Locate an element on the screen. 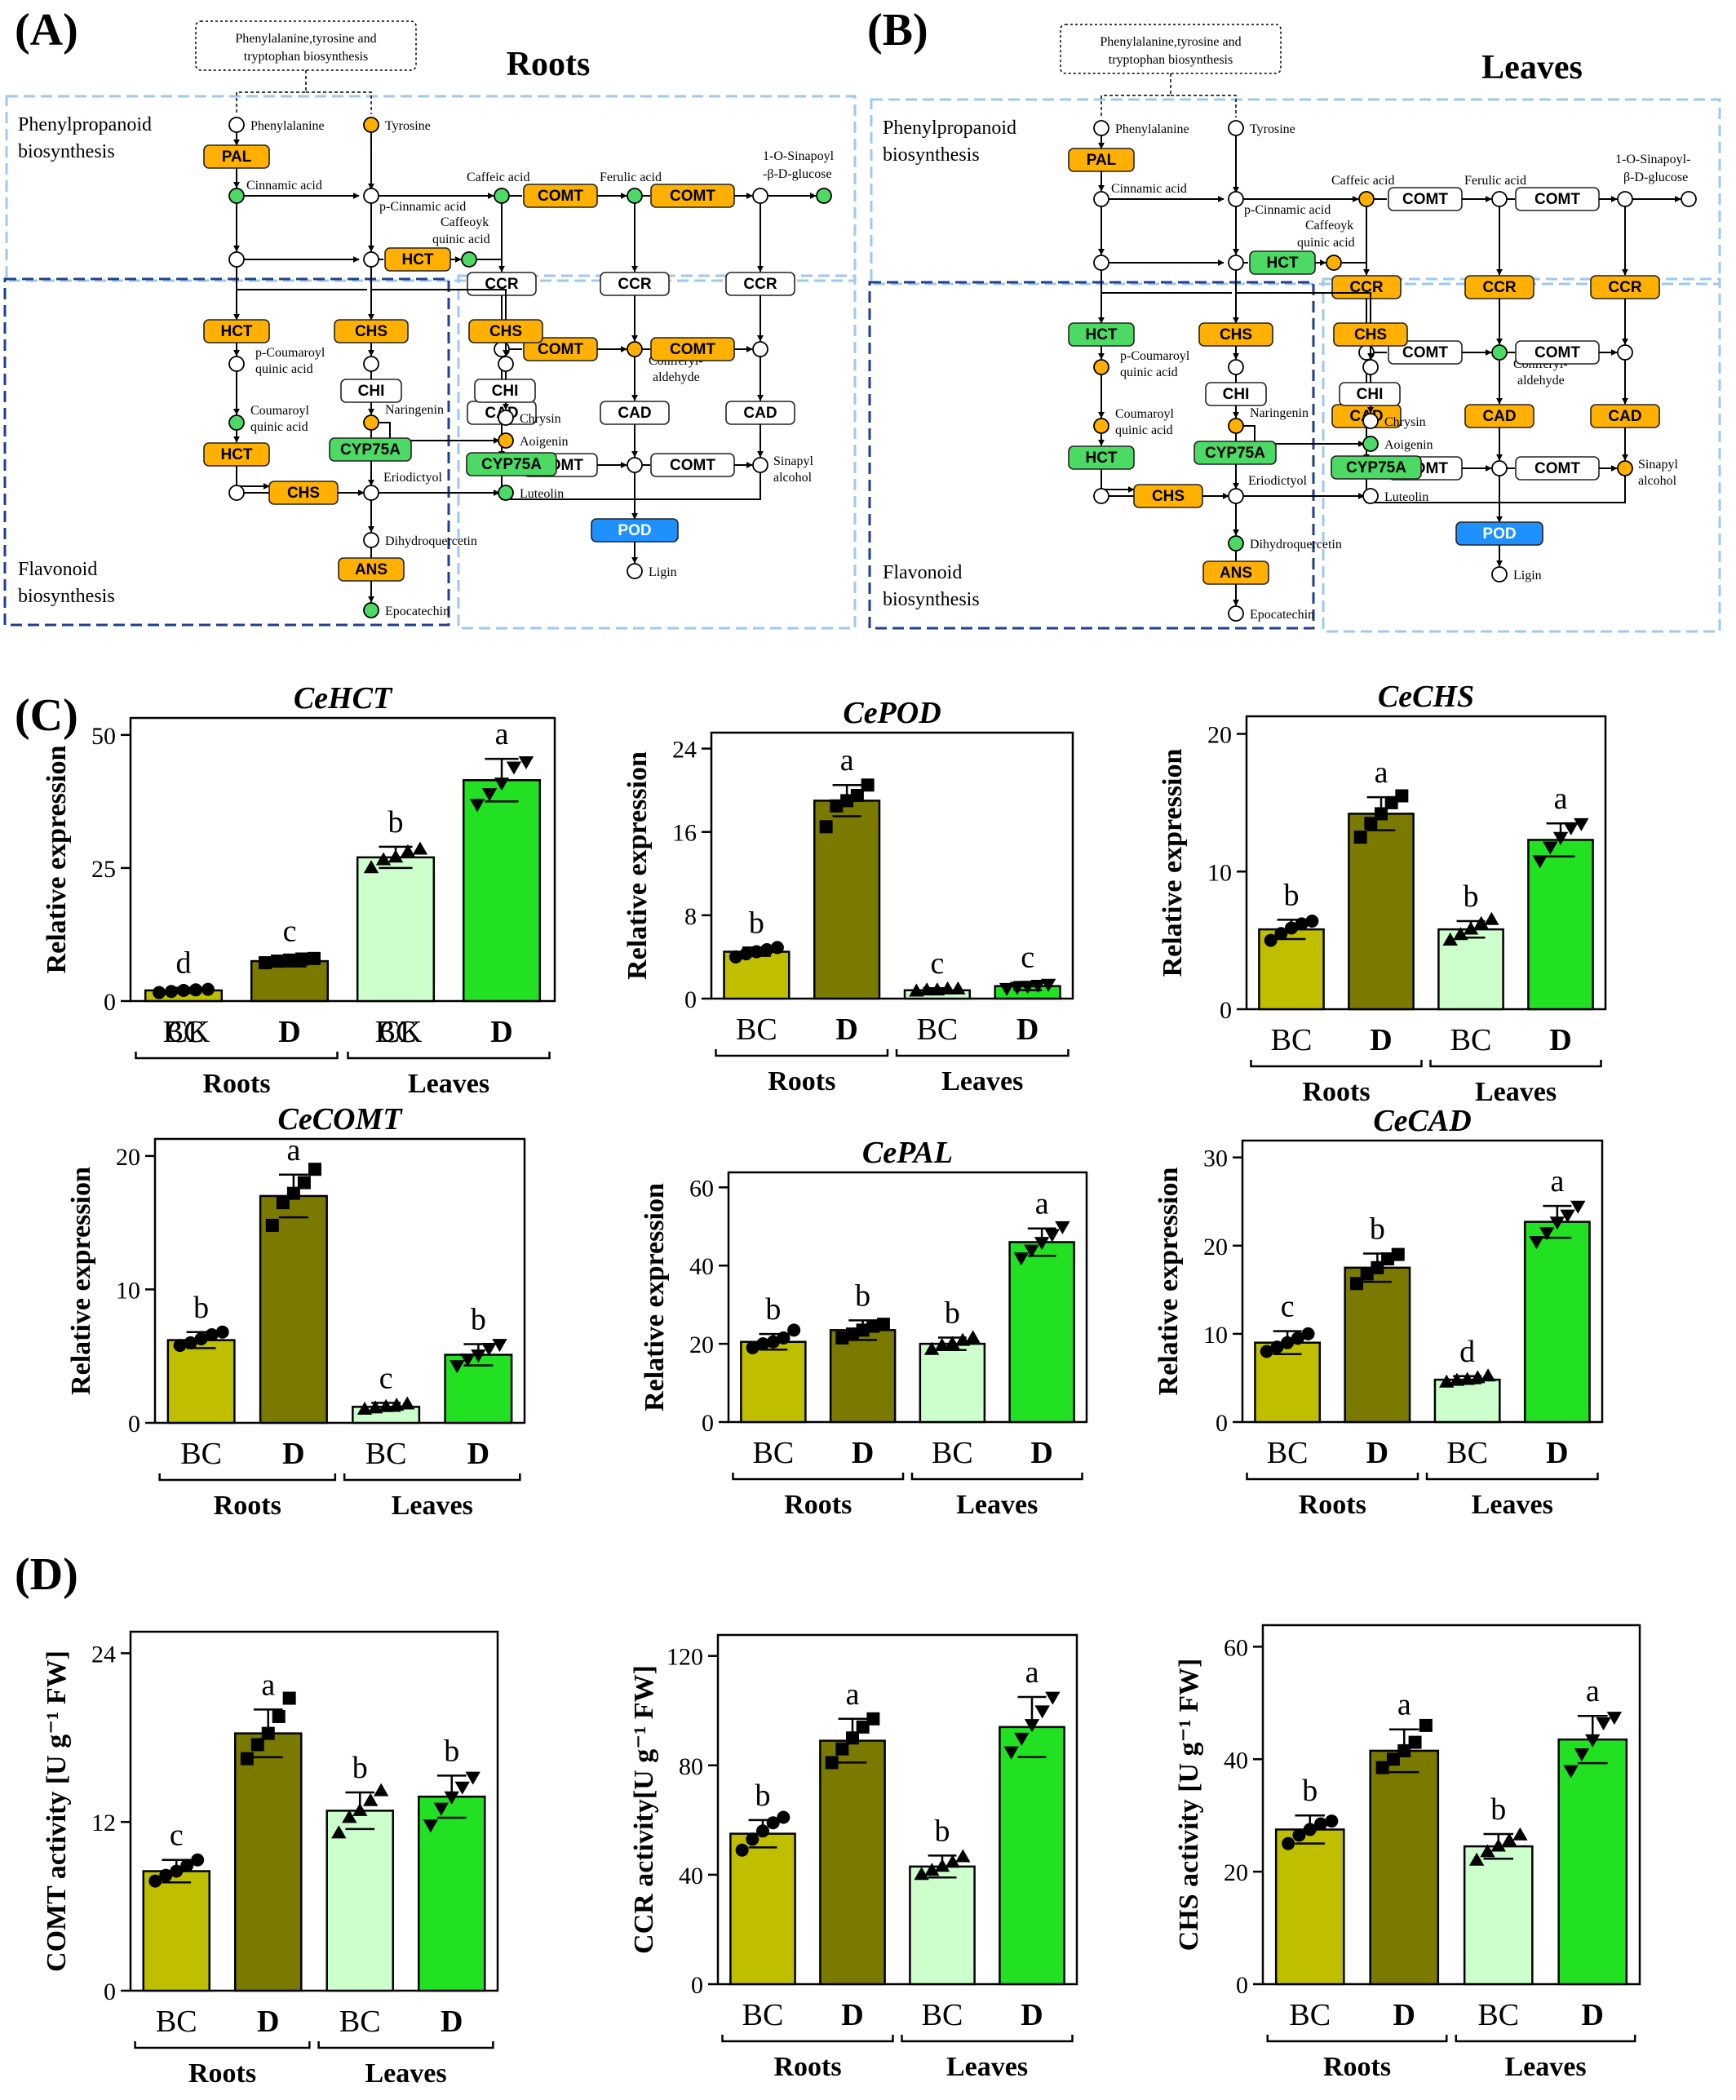 Image resolution: width=1736 pixels, height=2100 pixels. metabolite-label: quinic acid is located at coordinates (1144, 430).